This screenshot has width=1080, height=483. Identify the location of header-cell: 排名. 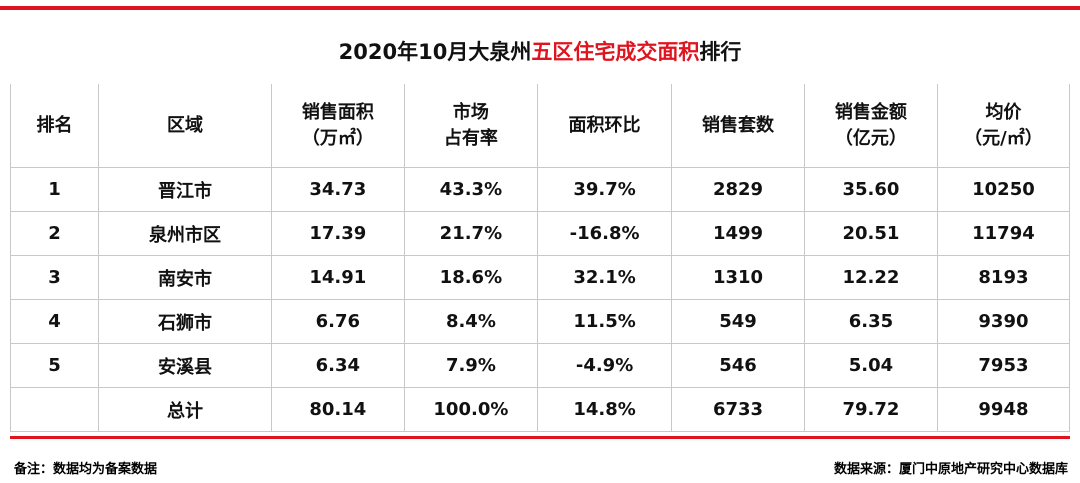
(54, 126).